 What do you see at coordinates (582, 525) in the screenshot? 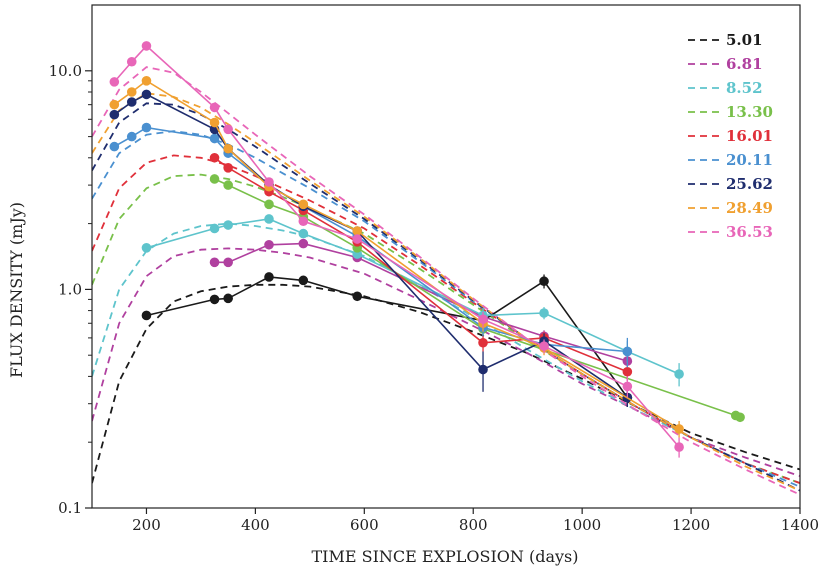
I see `x-tick-label: 1000` at bounding box center [582, 525].